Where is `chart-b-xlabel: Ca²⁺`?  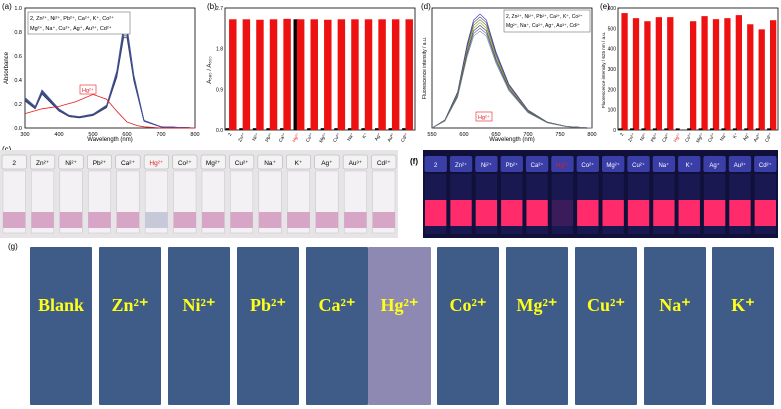 chart-b-xlabel: Ca²⁺ is located at coordinates (283, 138).